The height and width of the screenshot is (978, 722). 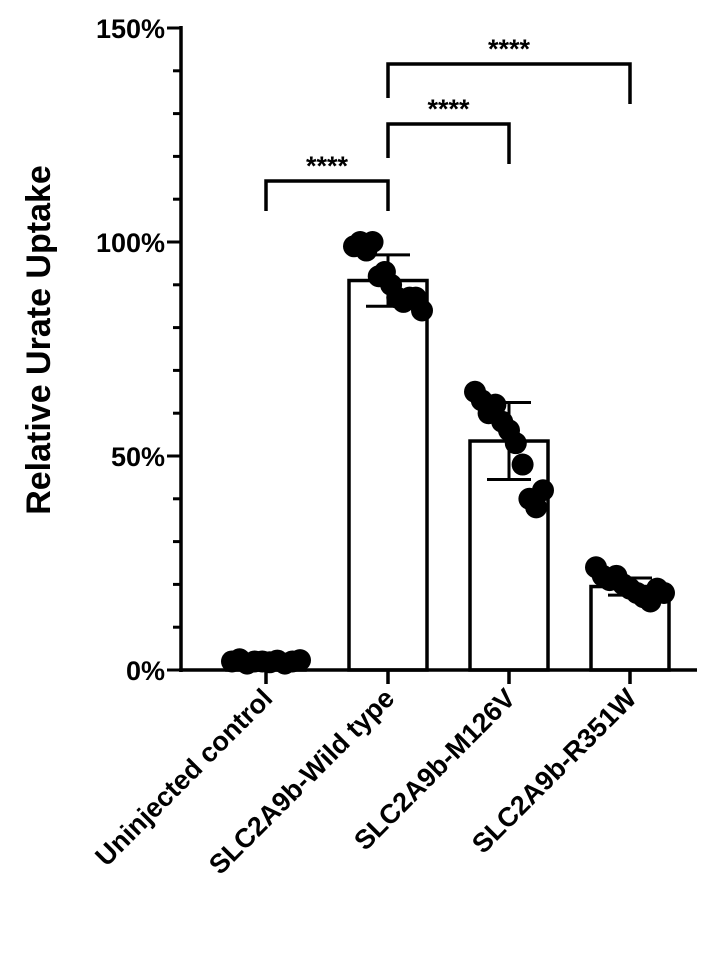 I want to click on y-axis-title: Relative Urate Uptake, so click(x=39, y=340).